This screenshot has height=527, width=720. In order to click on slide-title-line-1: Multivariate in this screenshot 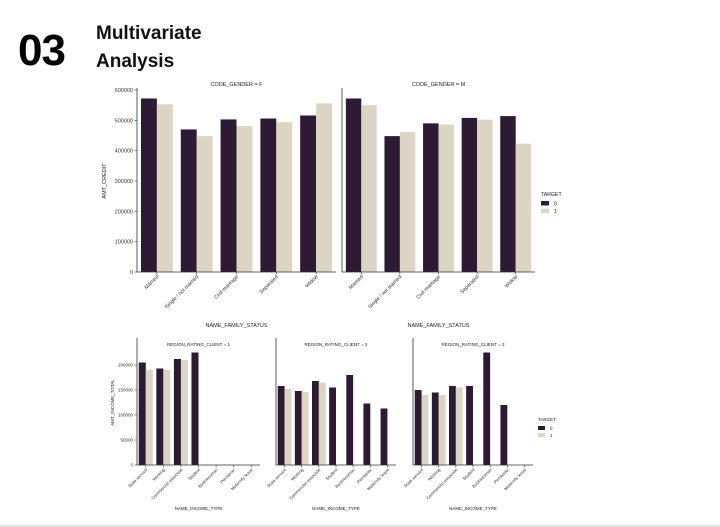, I will do `click(149, 33)`.